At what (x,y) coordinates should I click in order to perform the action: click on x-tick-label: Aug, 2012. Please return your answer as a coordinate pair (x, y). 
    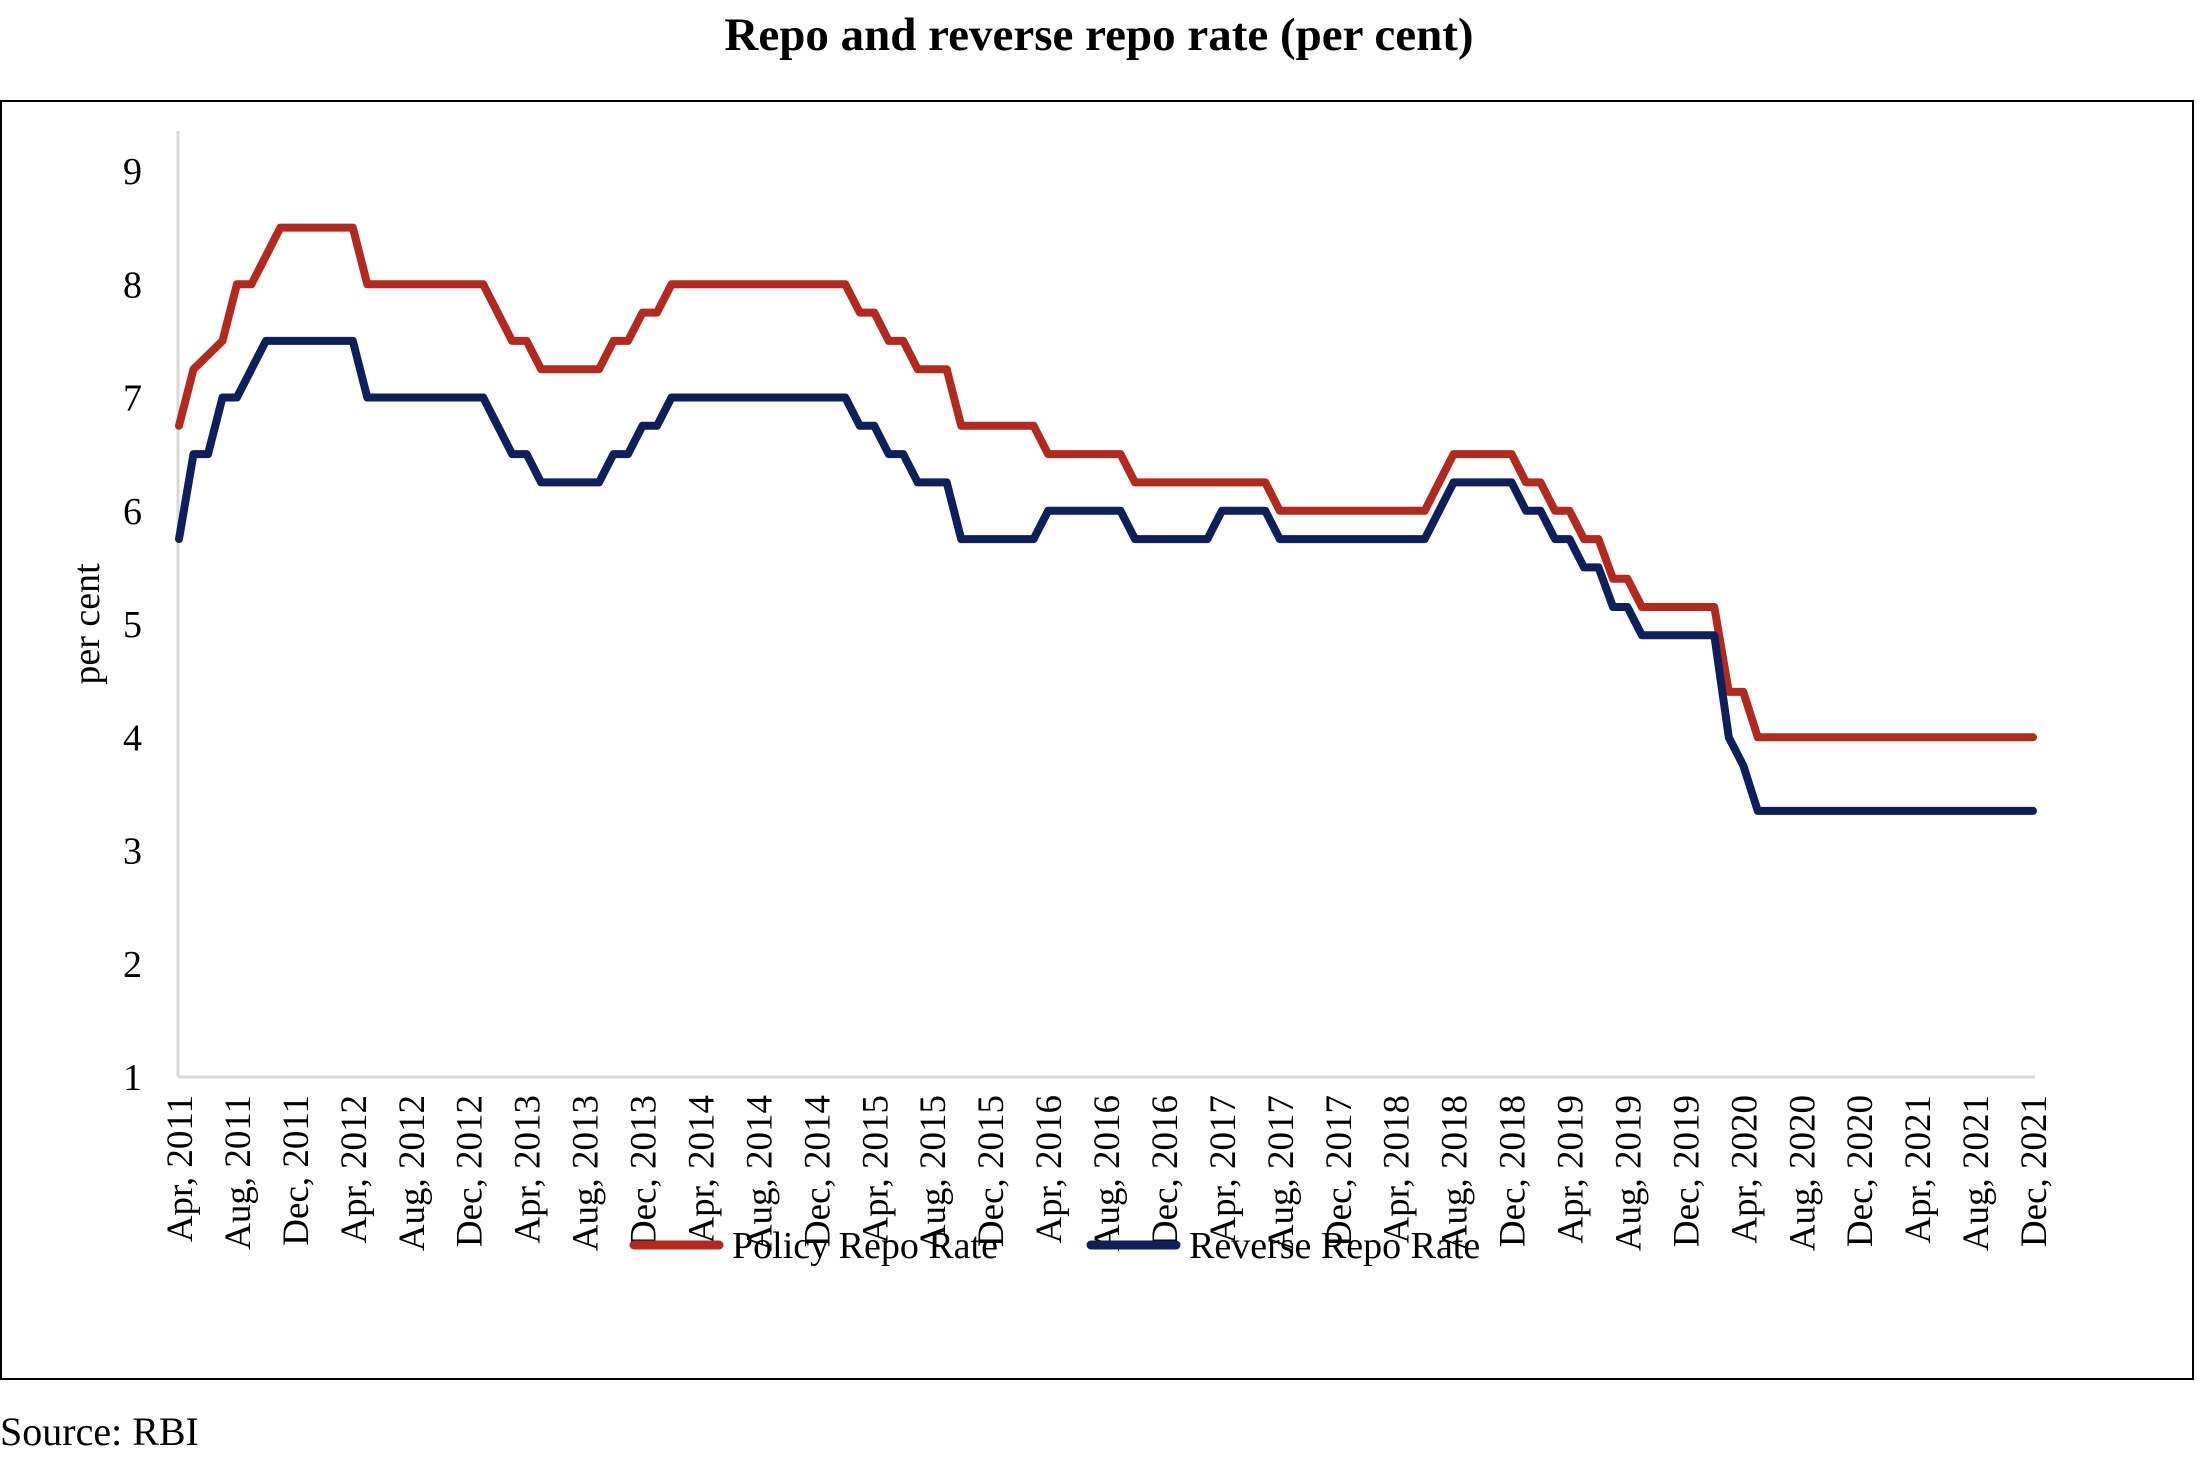
    Looking at the image, I should click on (412, 1173).